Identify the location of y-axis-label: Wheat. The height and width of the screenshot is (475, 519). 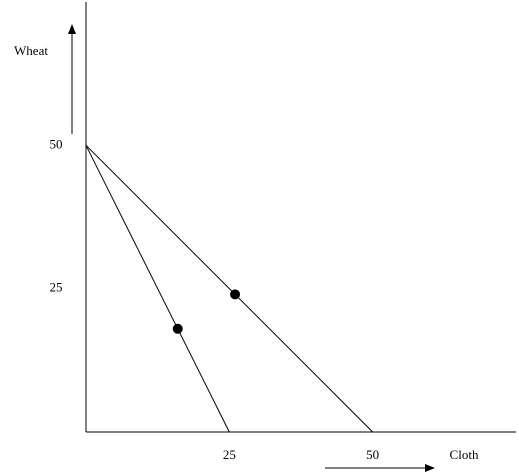
(31, 50).